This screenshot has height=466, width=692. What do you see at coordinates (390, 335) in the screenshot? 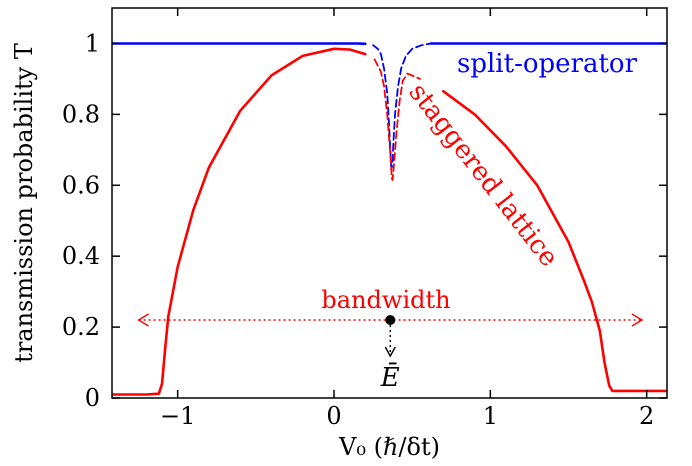
I see `annotations-layer` at bounding box center [390, 335].